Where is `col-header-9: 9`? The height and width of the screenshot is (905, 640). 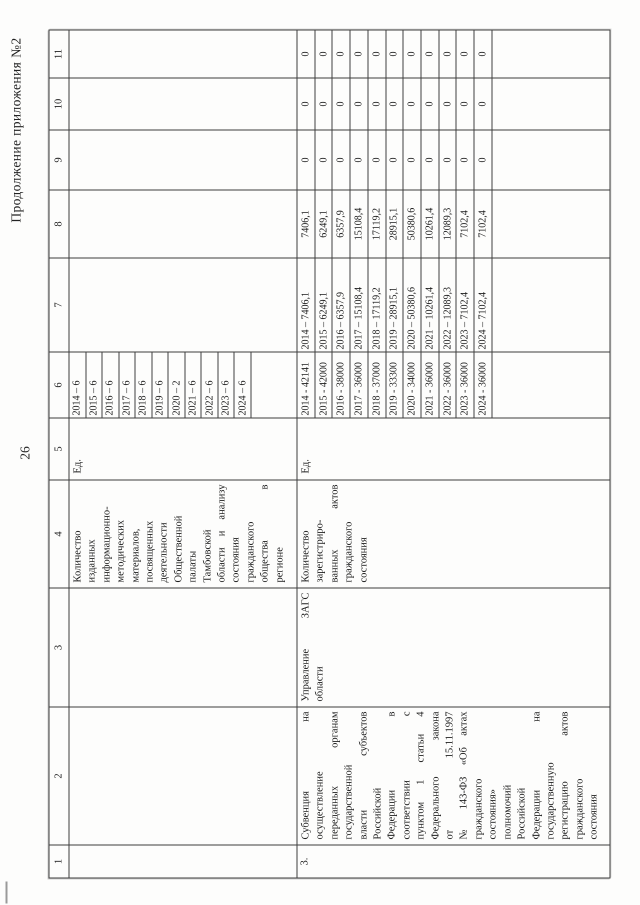
col-header-9: 9 is located at coordinates (58, 159).